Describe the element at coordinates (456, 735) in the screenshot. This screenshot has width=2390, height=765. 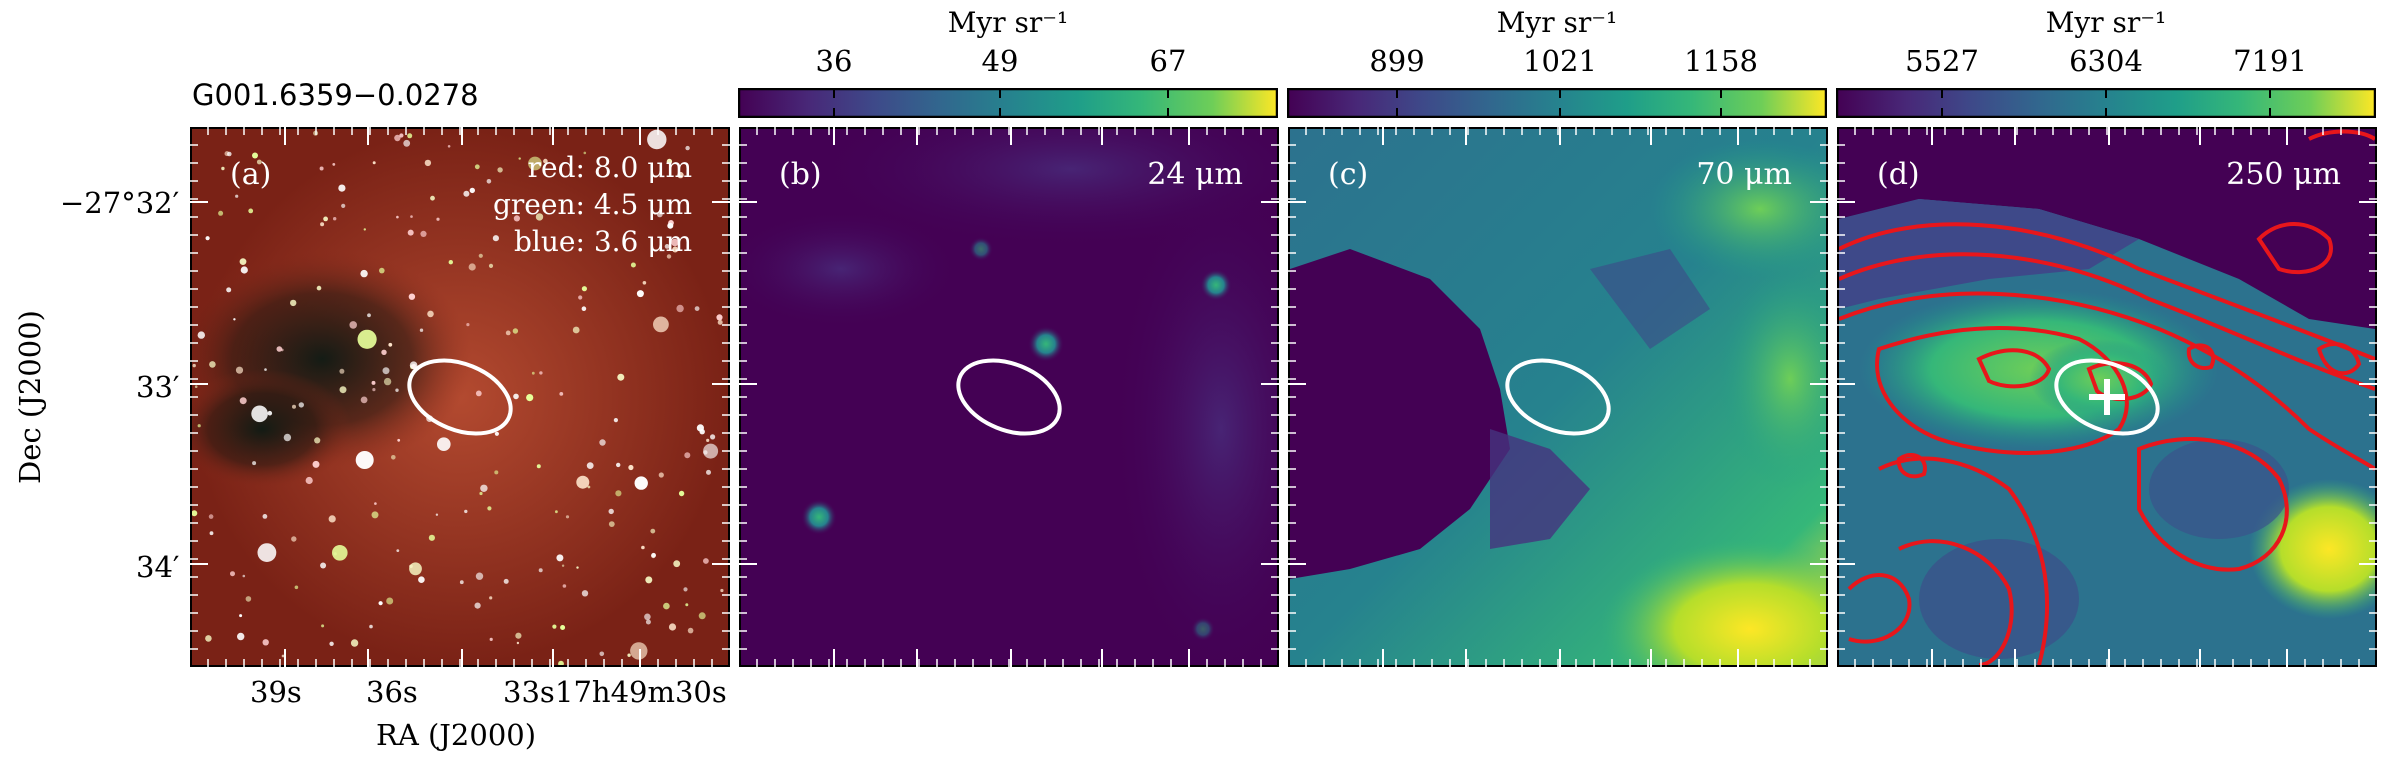
I see `x-axis-label: RA (J2000)` at that location.